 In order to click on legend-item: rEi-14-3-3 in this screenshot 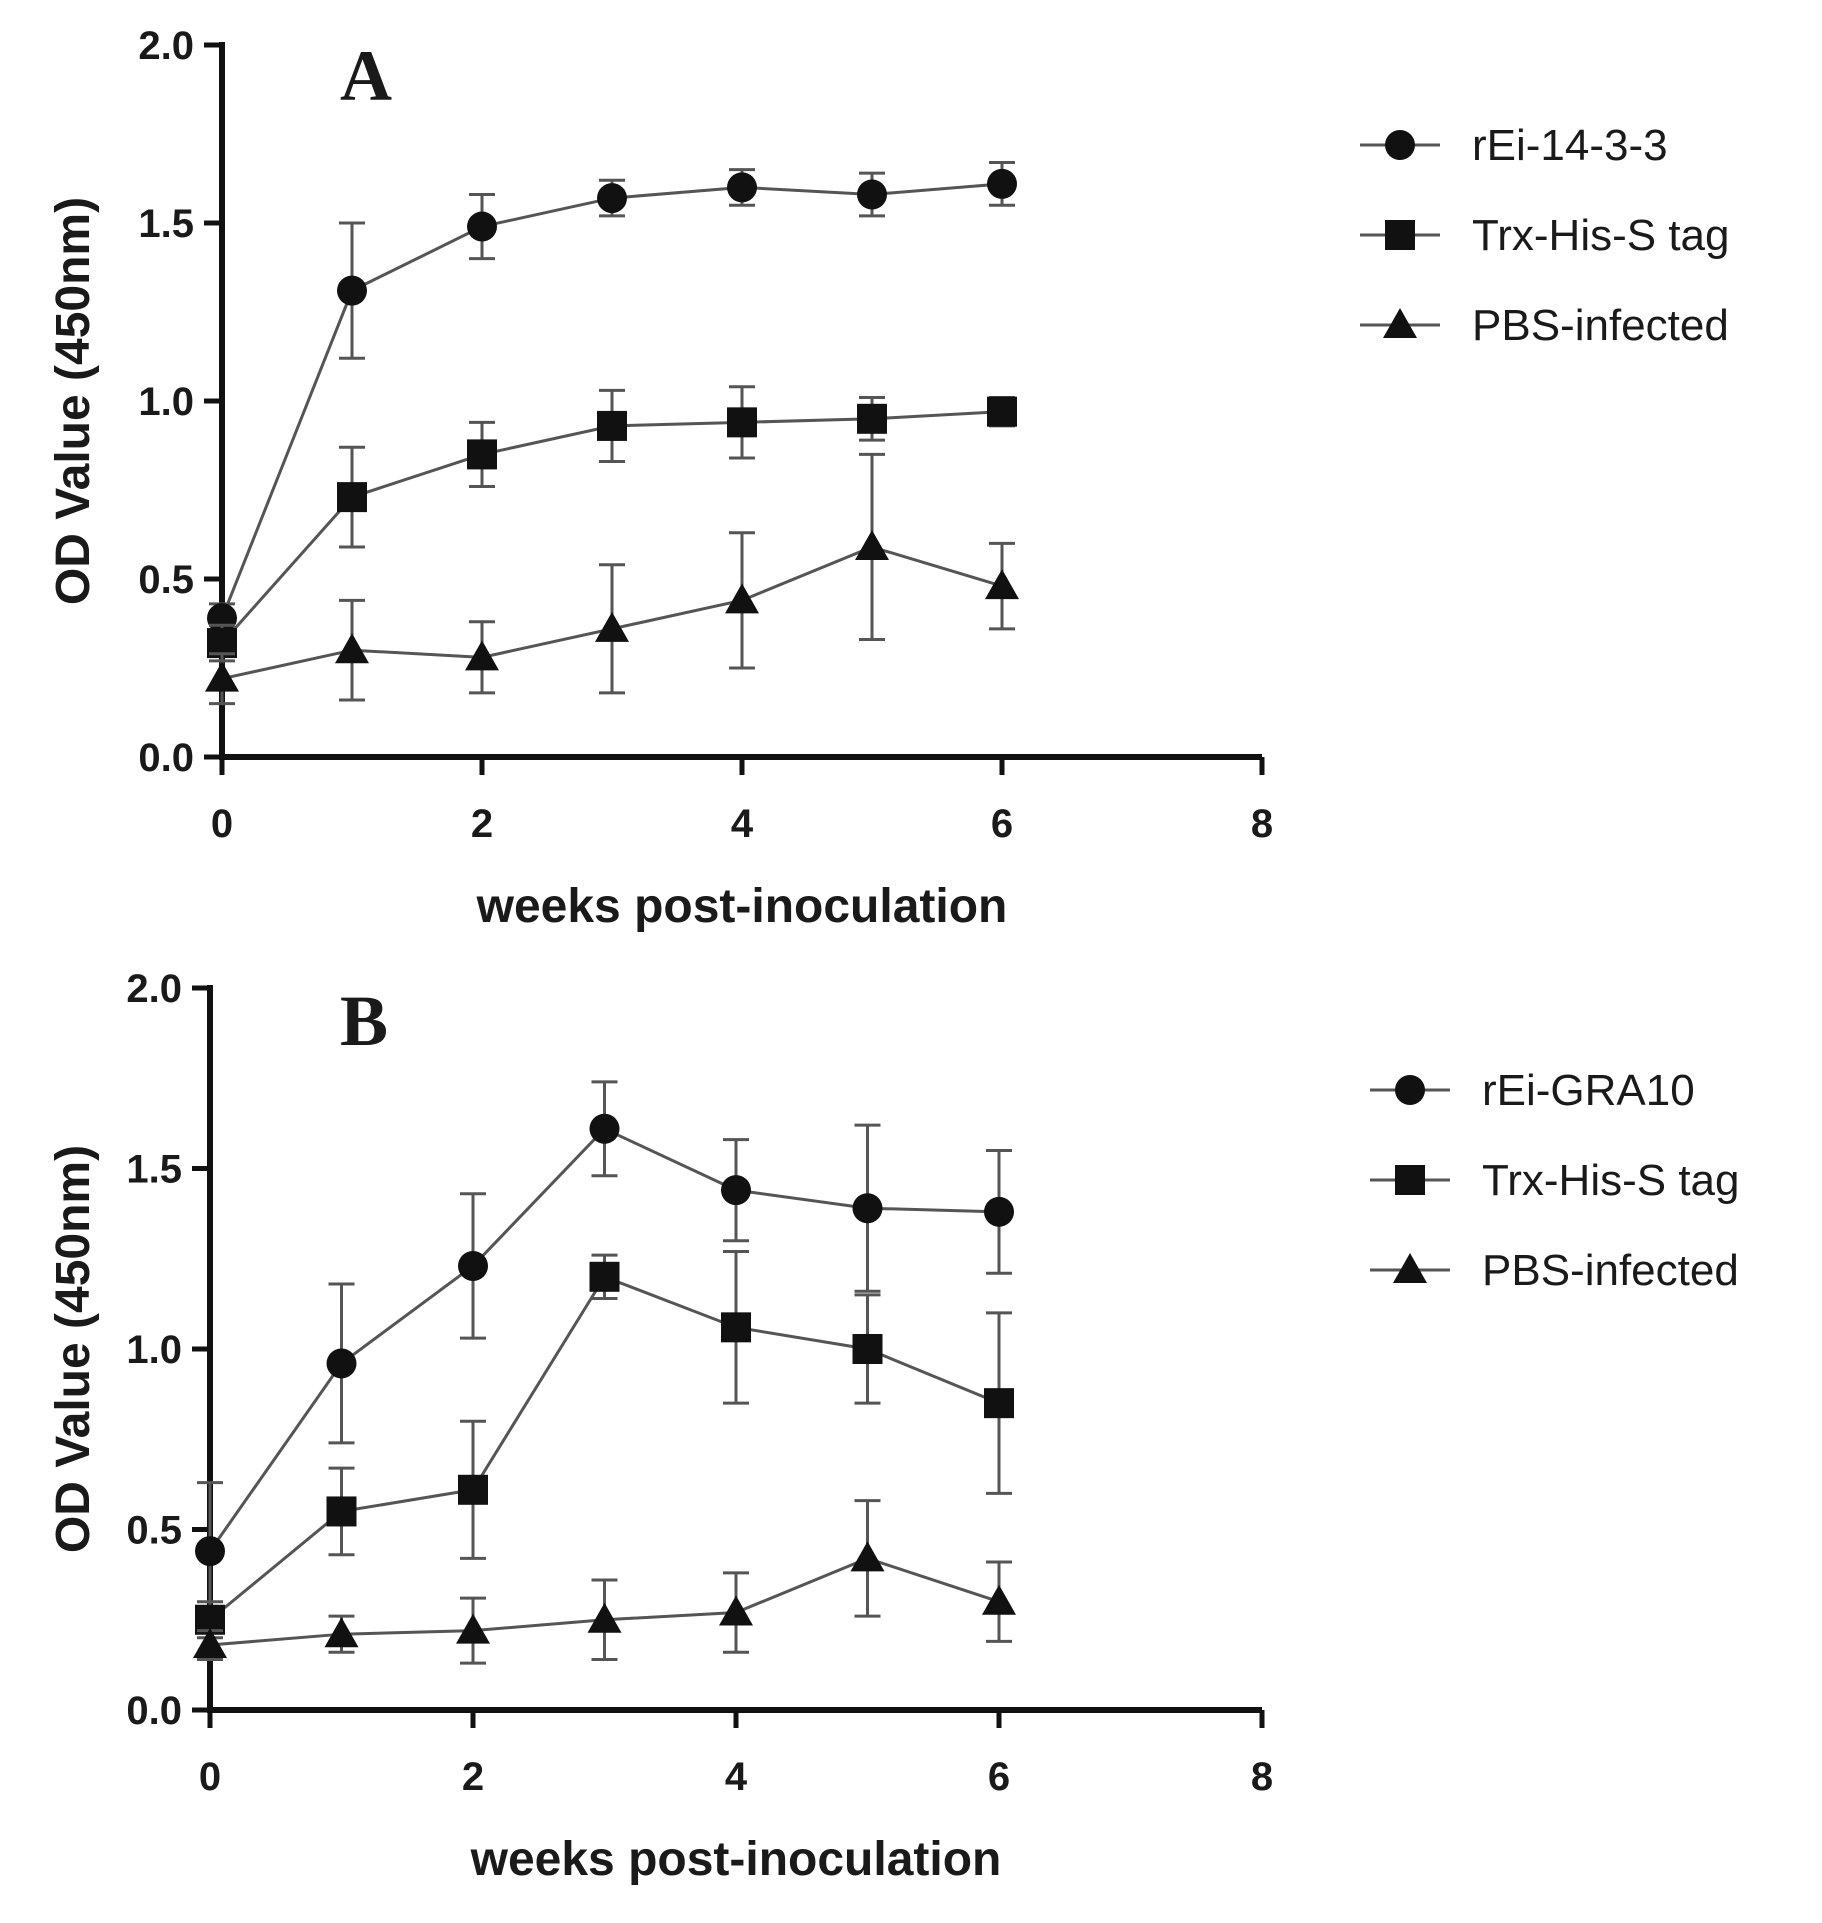, I will do `click(1514, 145)`.